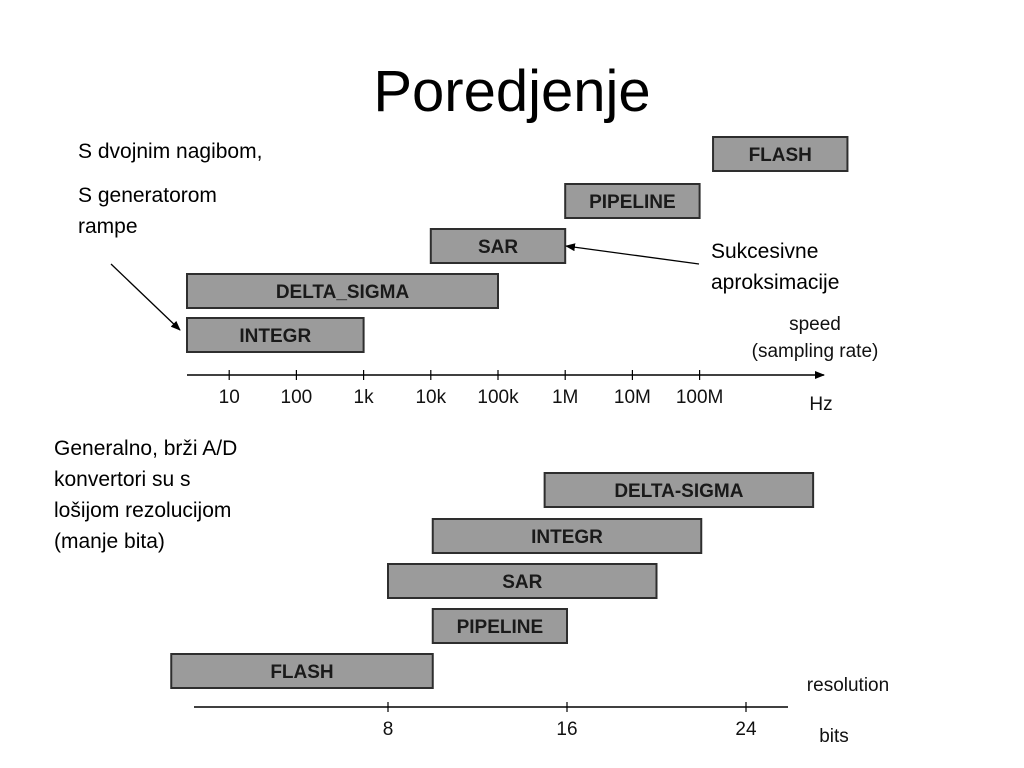 The height and width of the screenshot is (768, 1024). Describe the element at coordinates (632, 397) in the screenshot. I see `speed-tick-label: 10M` at that location.